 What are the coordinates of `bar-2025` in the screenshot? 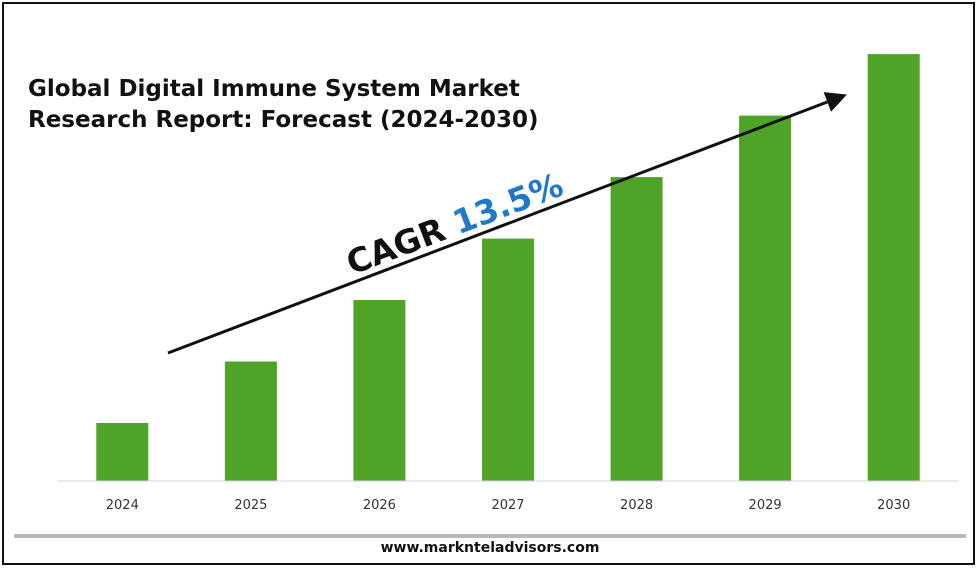 It's located at (250, 421).